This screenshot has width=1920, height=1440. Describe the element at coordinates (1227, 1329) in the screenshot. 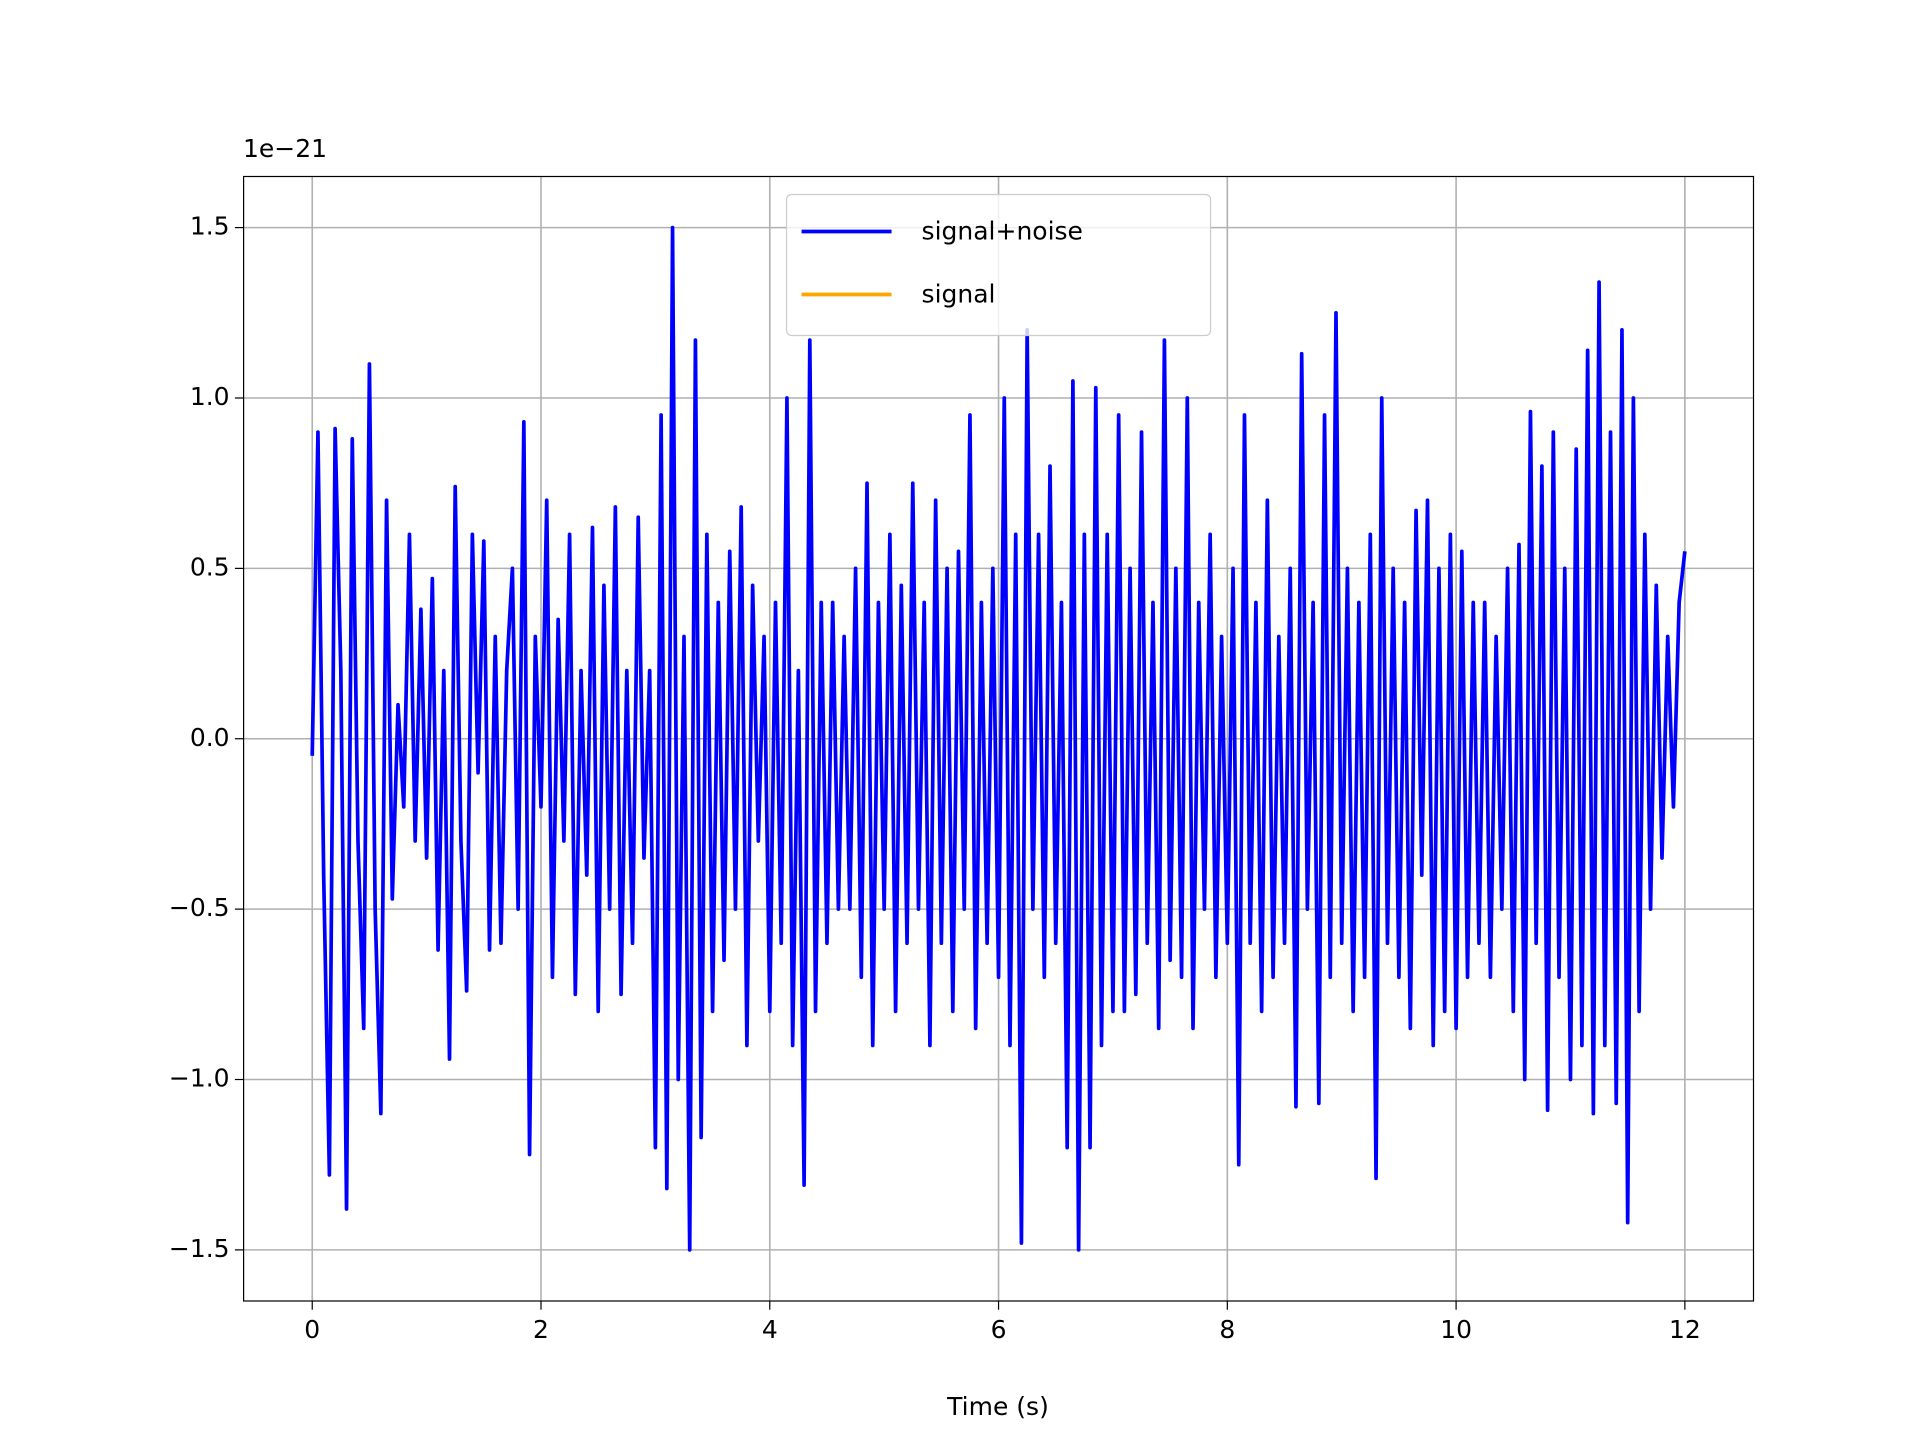

I see `x-tick-label: 8` at that location.